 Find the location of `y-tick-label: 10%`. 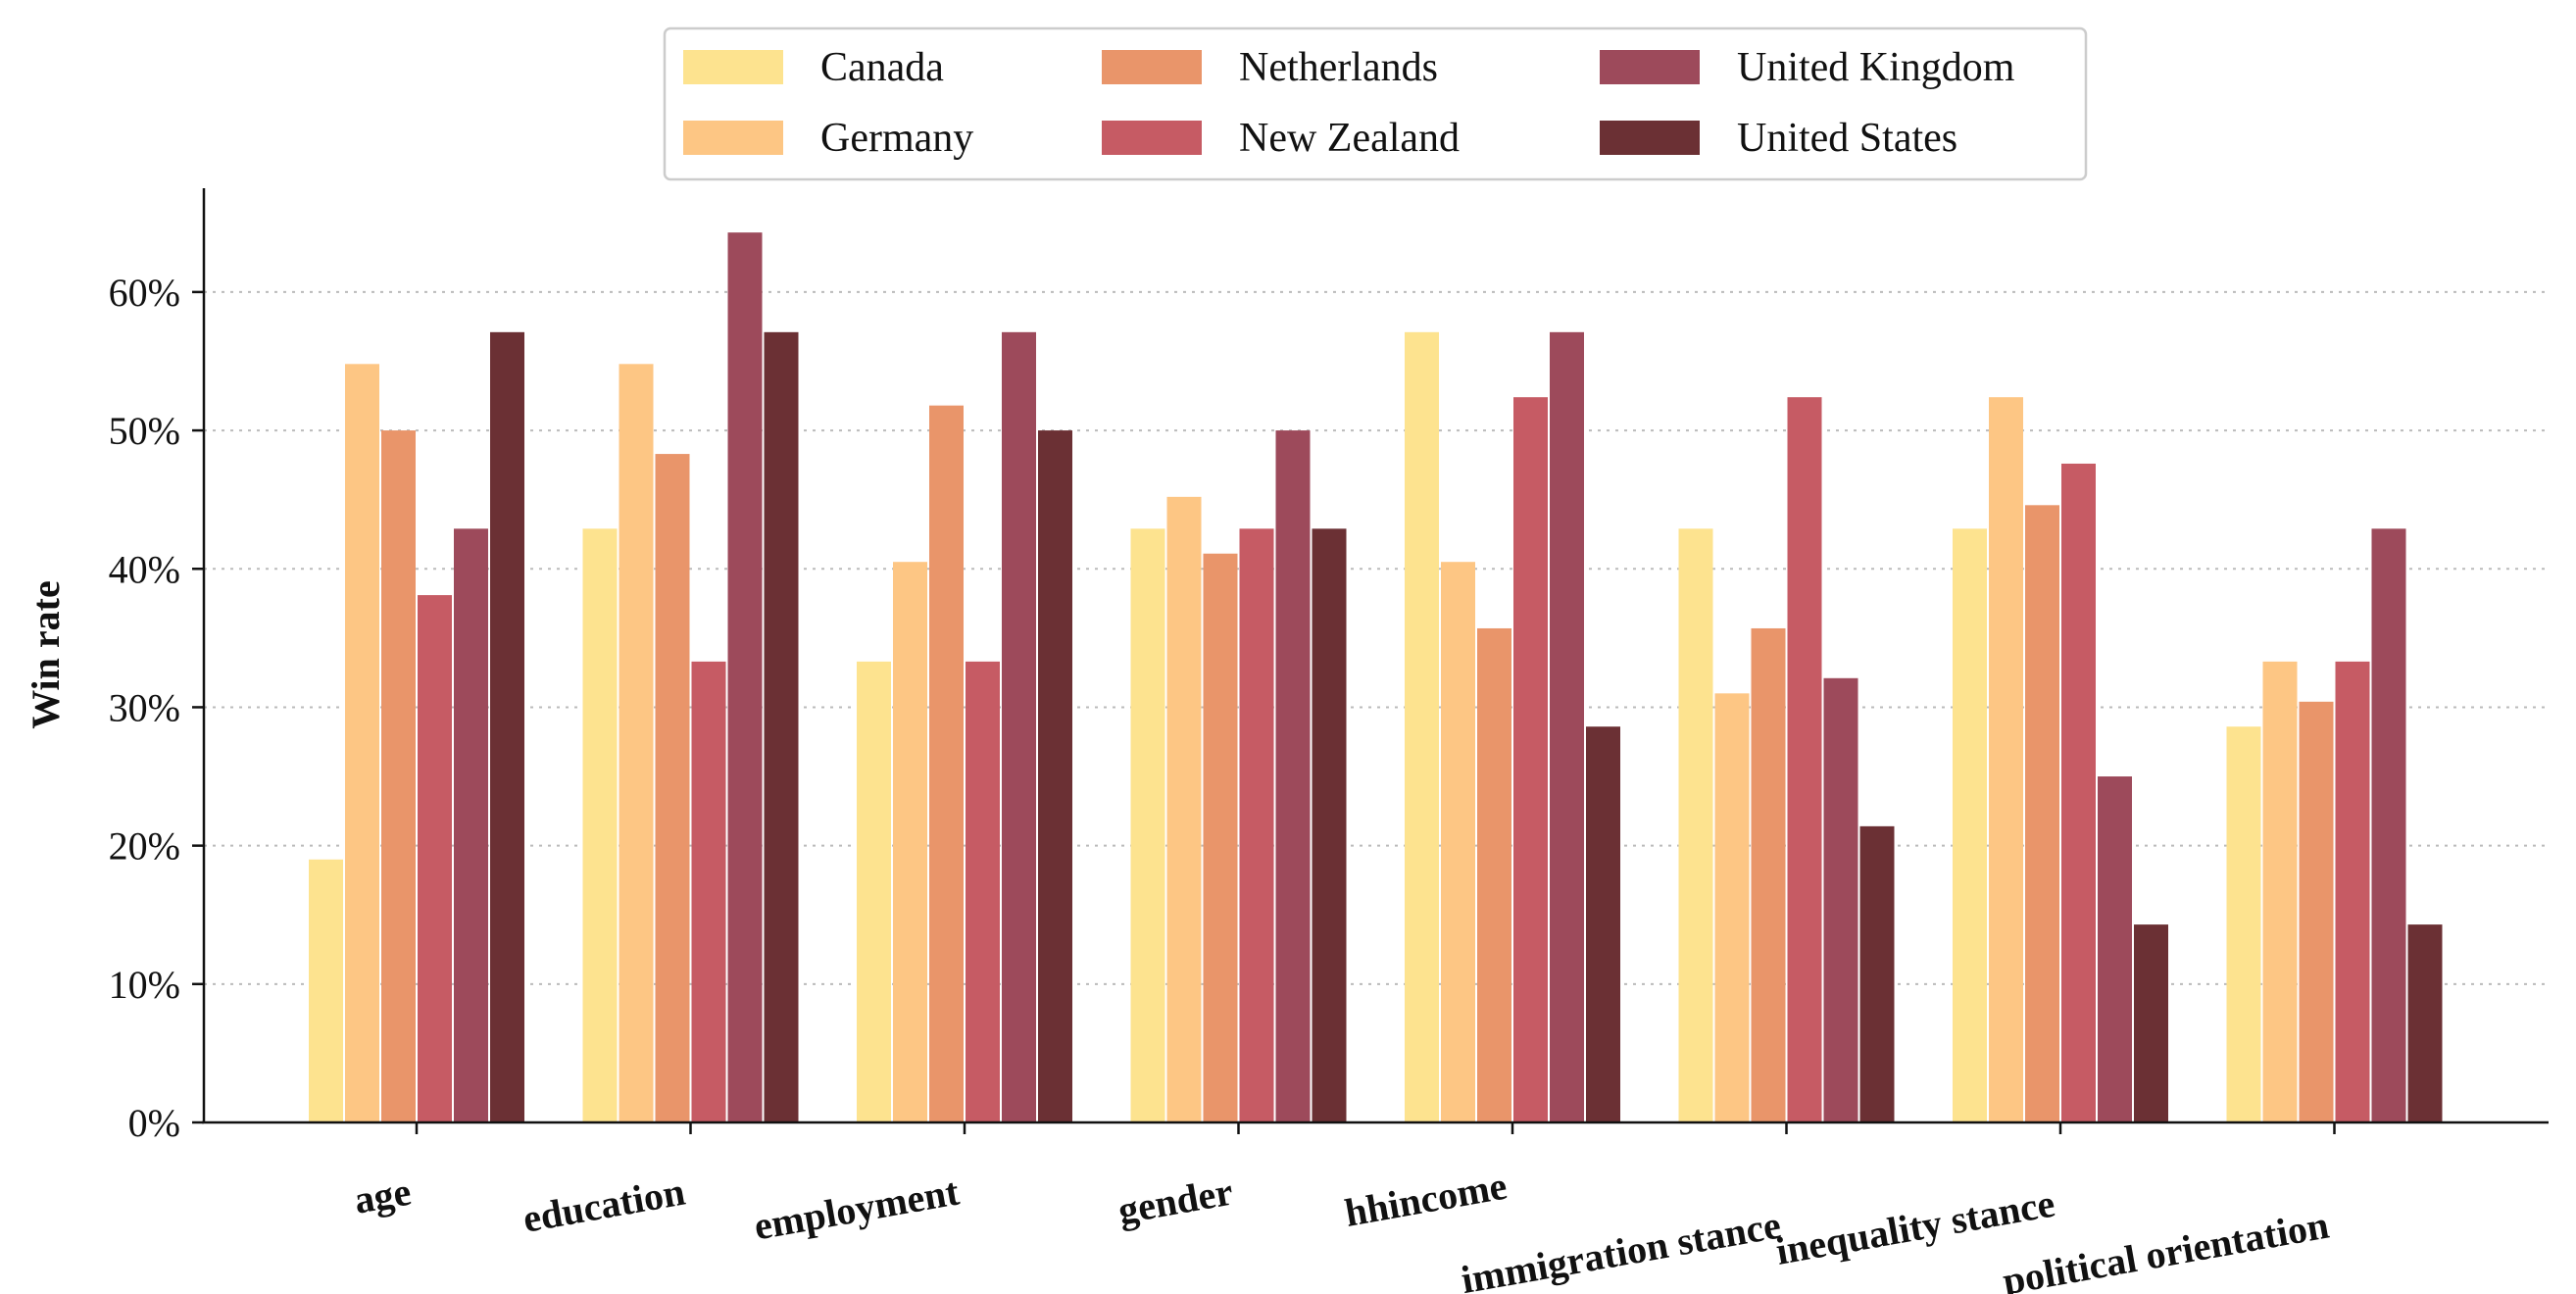

y-tick-label: 10% is located at coordinates (144, 985).